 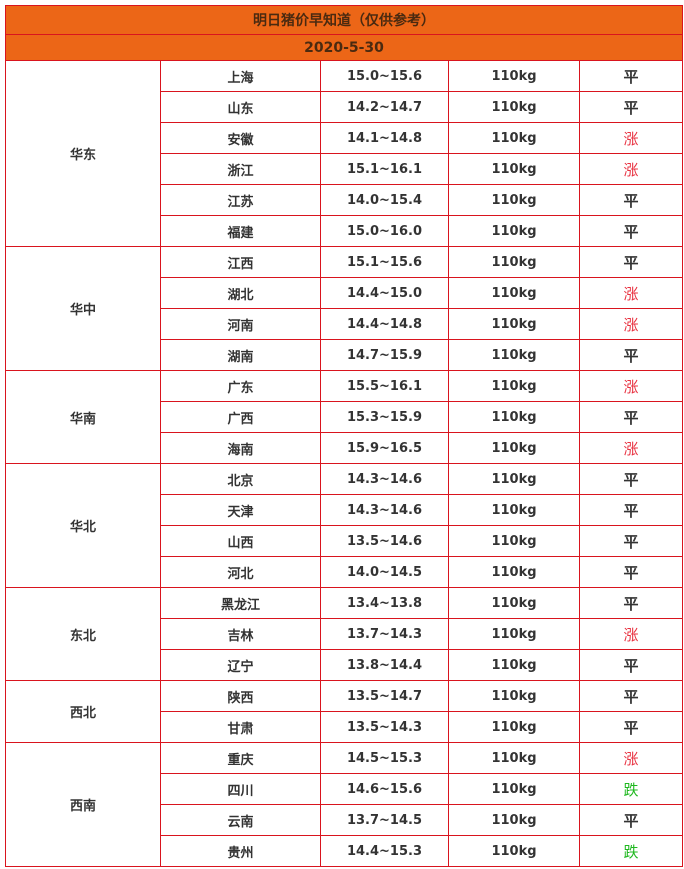 I want to click on price-range-cell: 14.4~14.8, so click(x=384, y=324).